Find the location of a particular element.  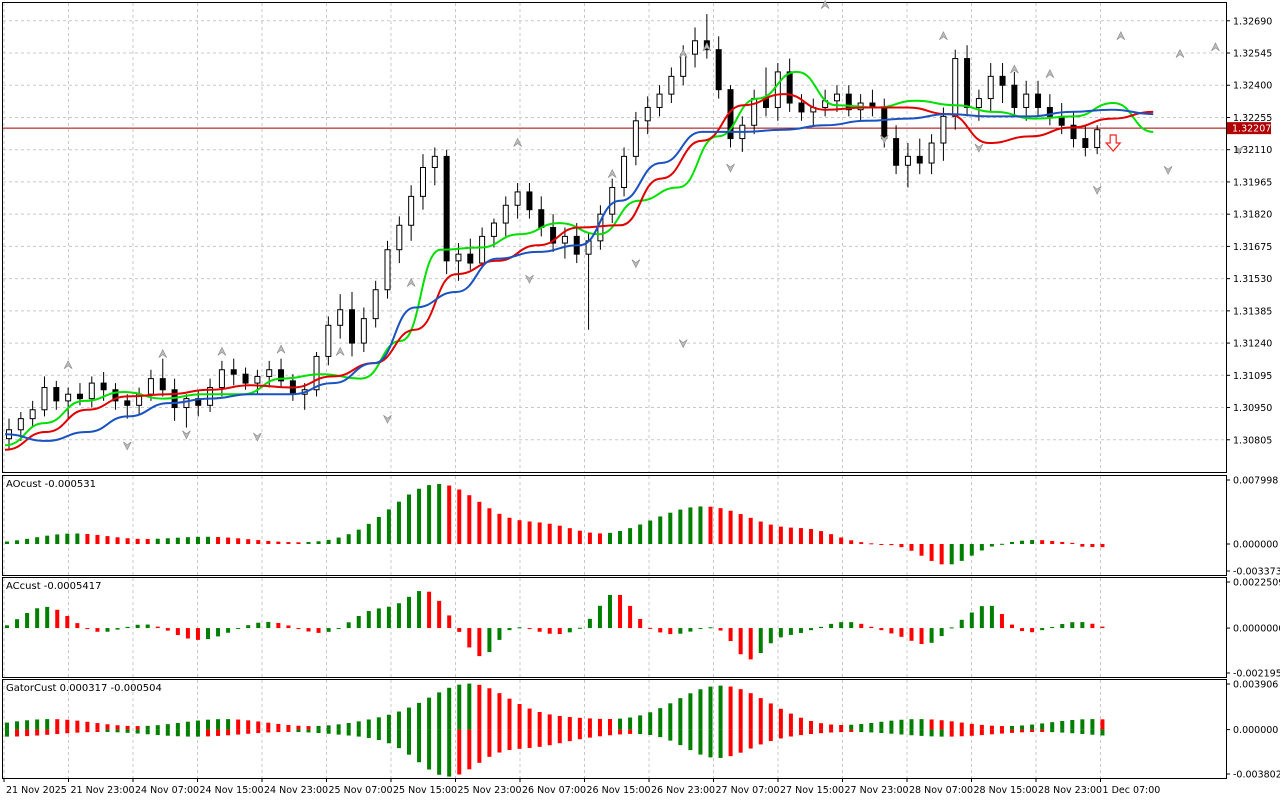

x-tick-label: 26 Nov 23:00 is located at coordinates (683, 790).